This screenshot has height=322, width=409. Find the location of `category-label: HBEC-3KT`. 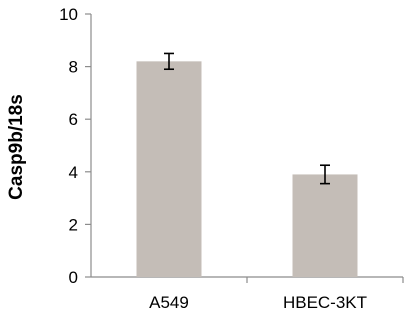

category-label: HBEC-3KT is located at coordinates (325, 302).